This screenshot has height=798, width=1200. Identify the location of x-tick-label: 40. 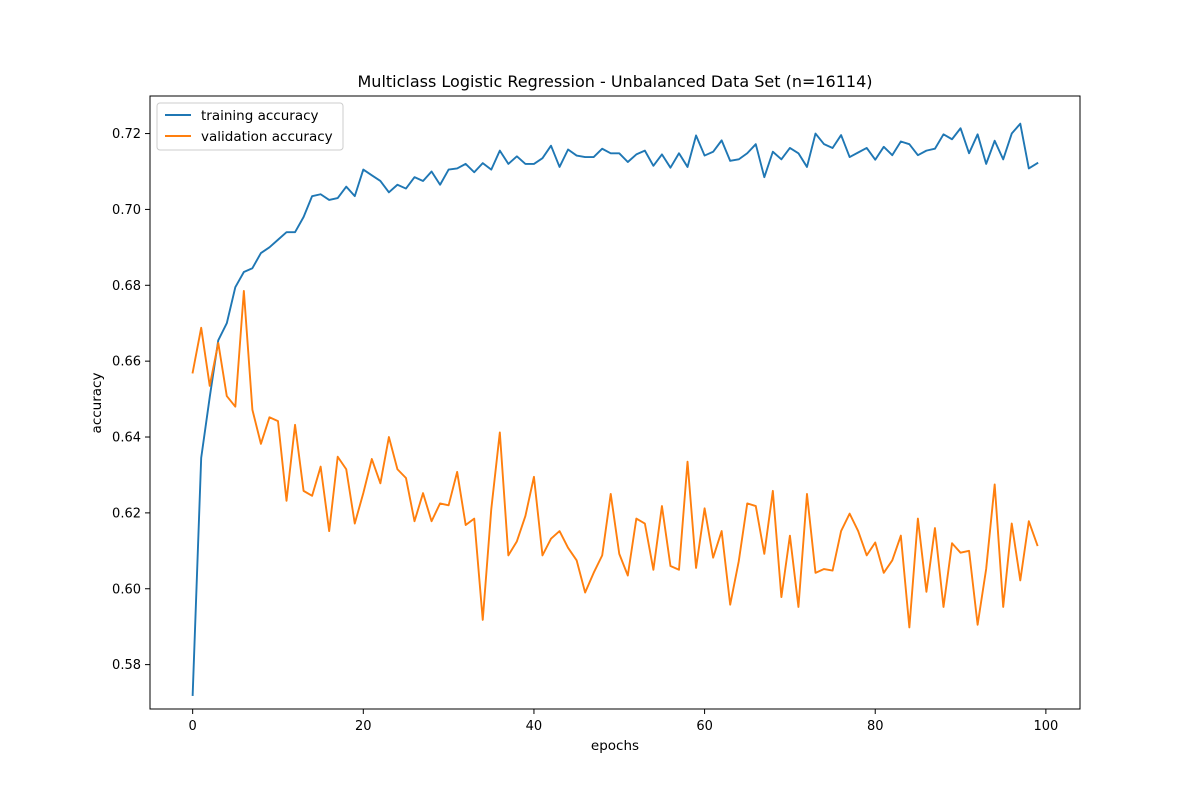
(534, 726).